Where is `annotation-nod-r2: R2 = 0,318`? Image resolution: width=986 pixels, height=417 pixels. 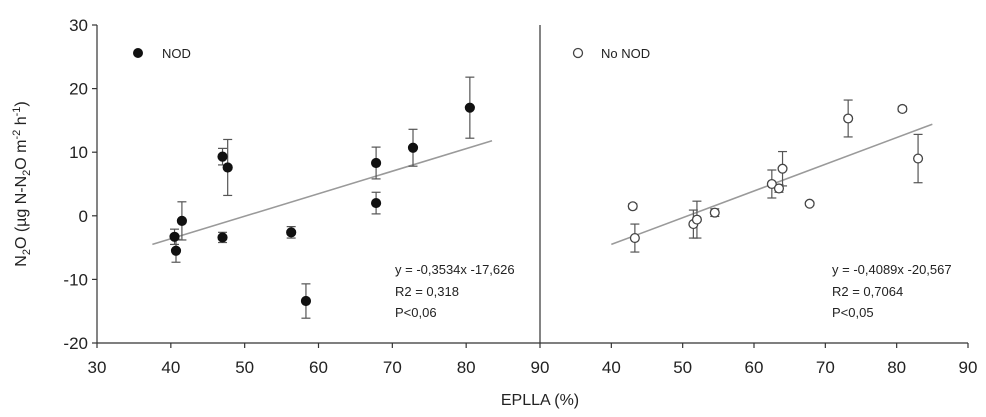 annotation-nod-r2: R2 = 0,318 is located at coordinates (427, 291).